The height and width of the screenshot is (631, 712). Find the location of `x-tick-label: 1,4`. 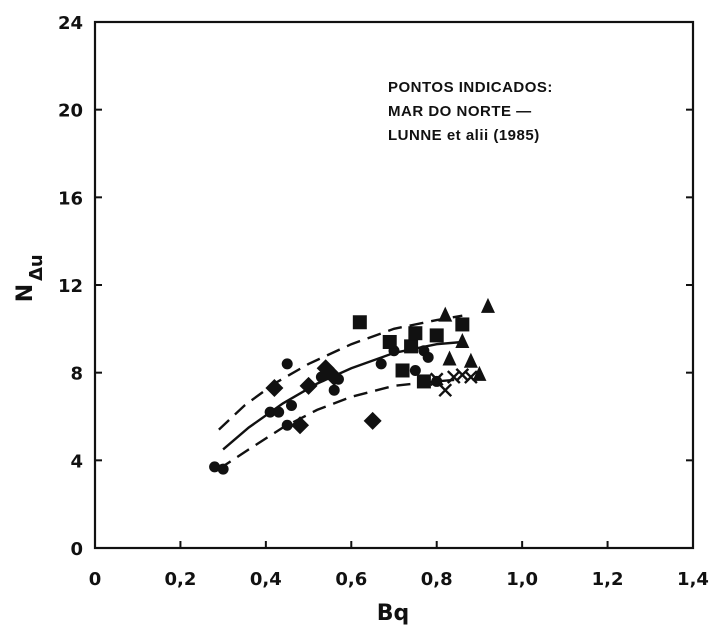

x-tick-label: 1,4 is located at coordinates (693, 579).